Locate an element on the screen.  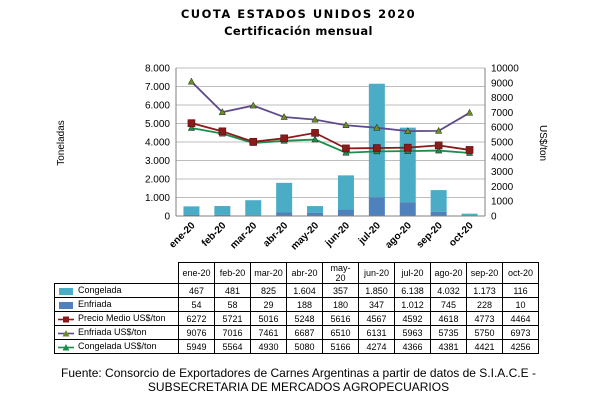
legend-entry: Enfriada US$/ton is located at coordinates (116, 332).